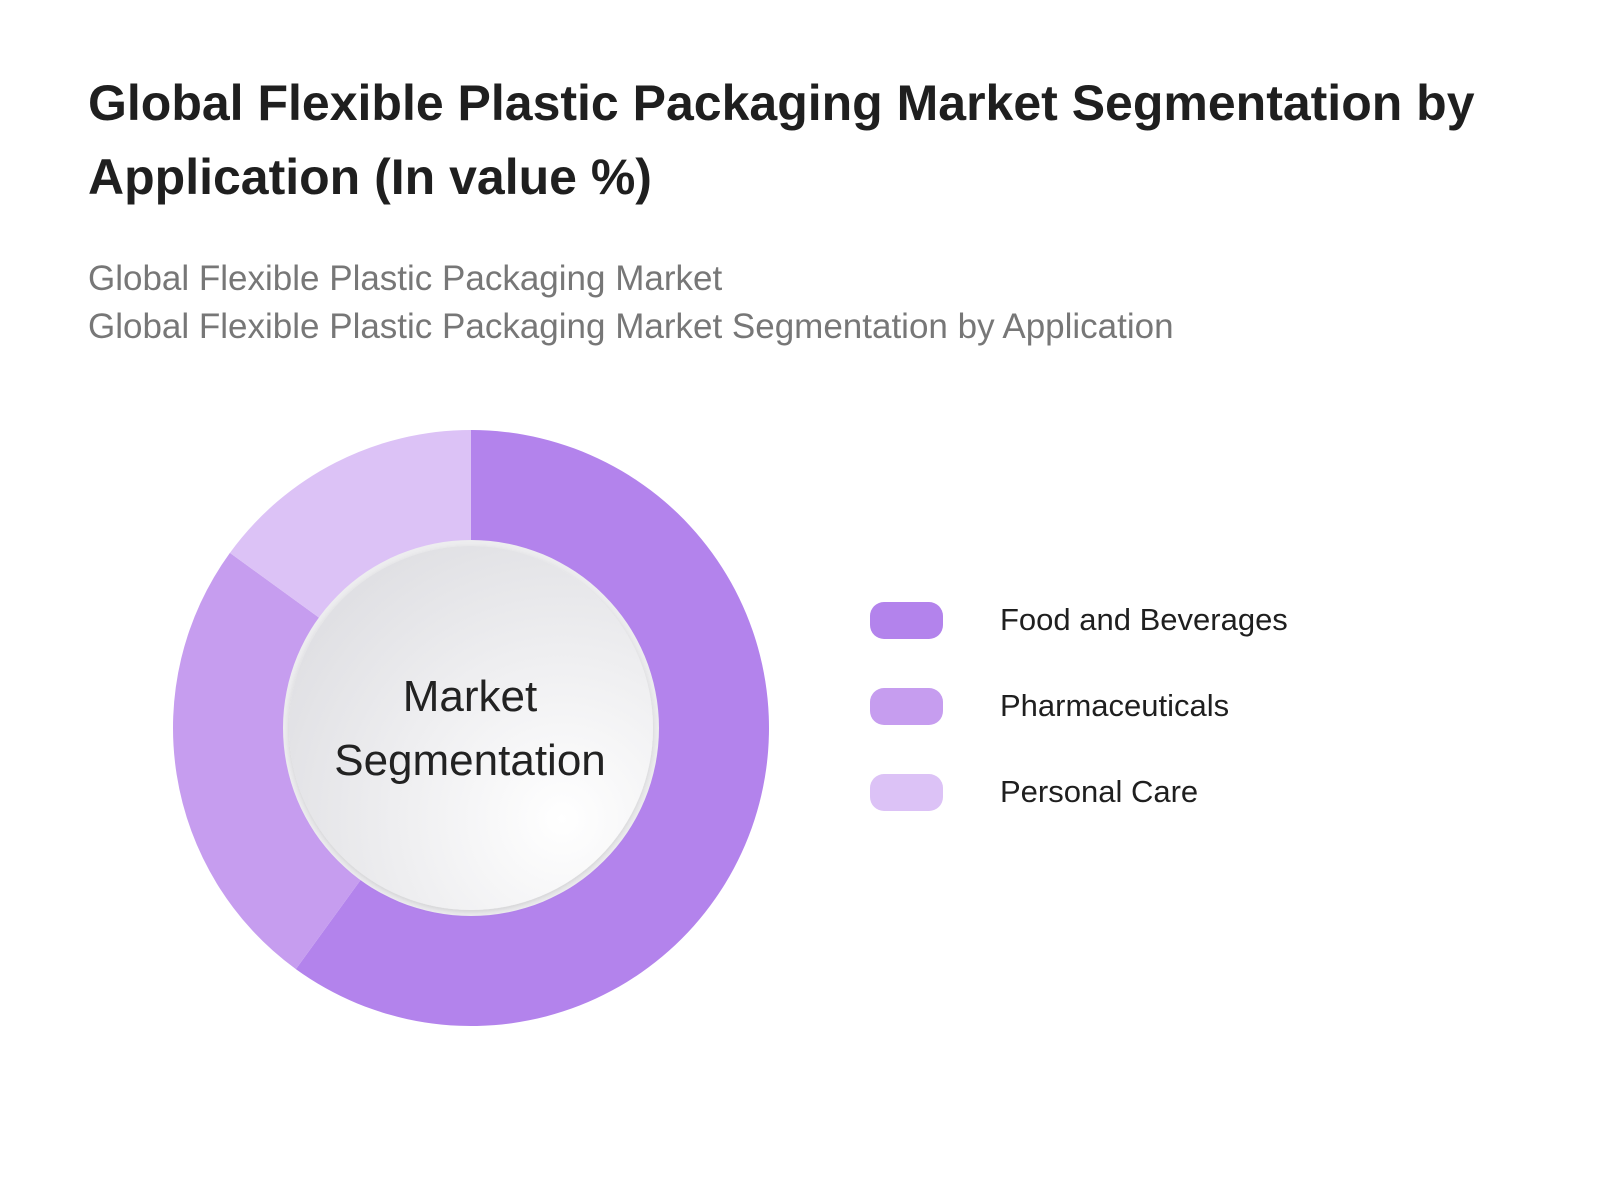  Describe the element at coordinates (269, 761) in the screenshot. I see `slice-pharmaceuticals` at that location.